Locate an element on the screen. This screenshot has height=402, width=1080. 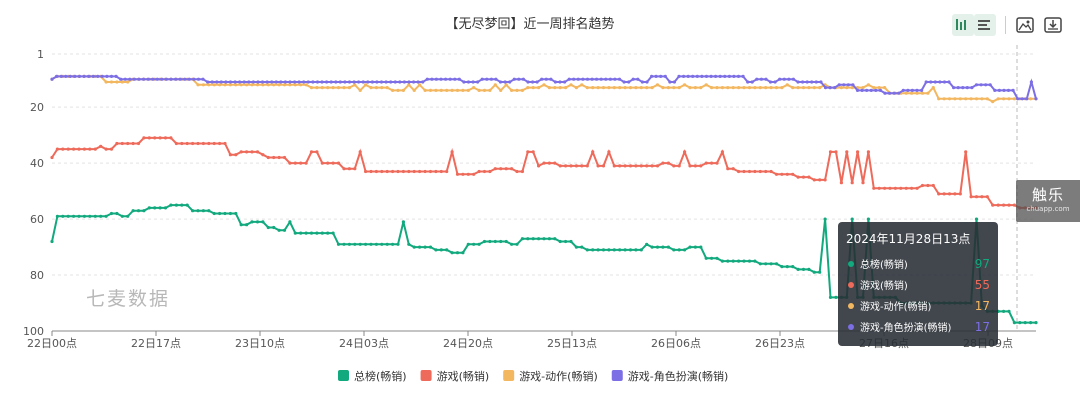
list-icon is located at coordinates (985, 25).